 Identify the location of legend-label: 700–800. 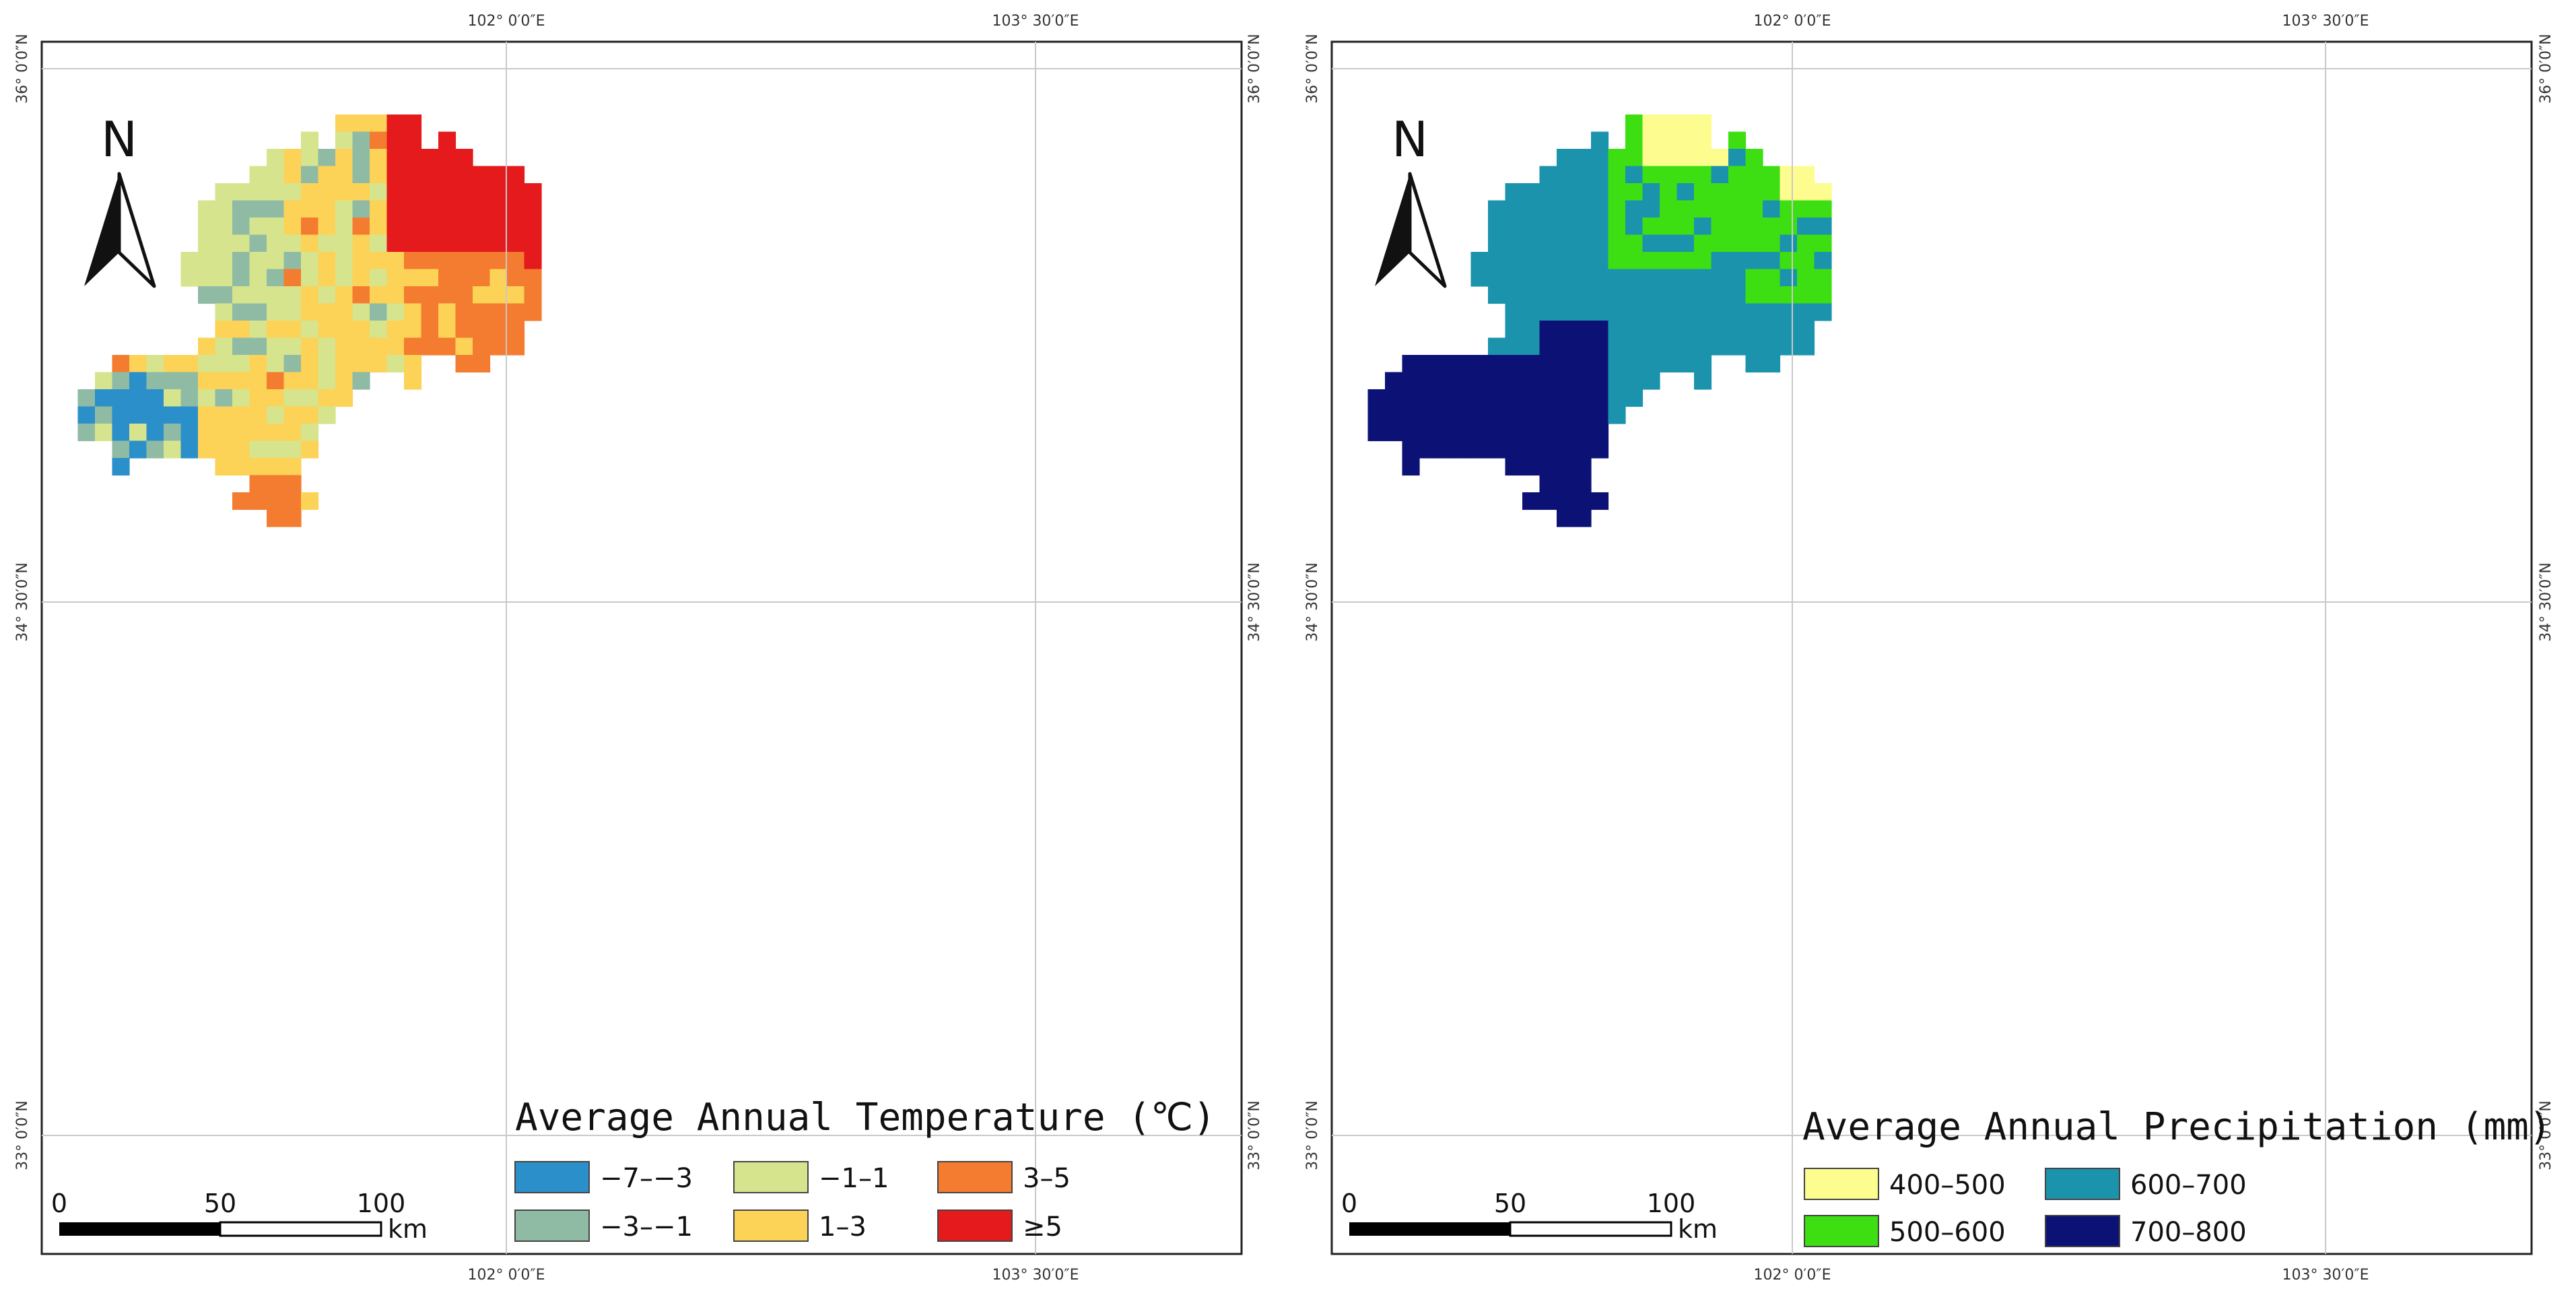
(2188, 1232).